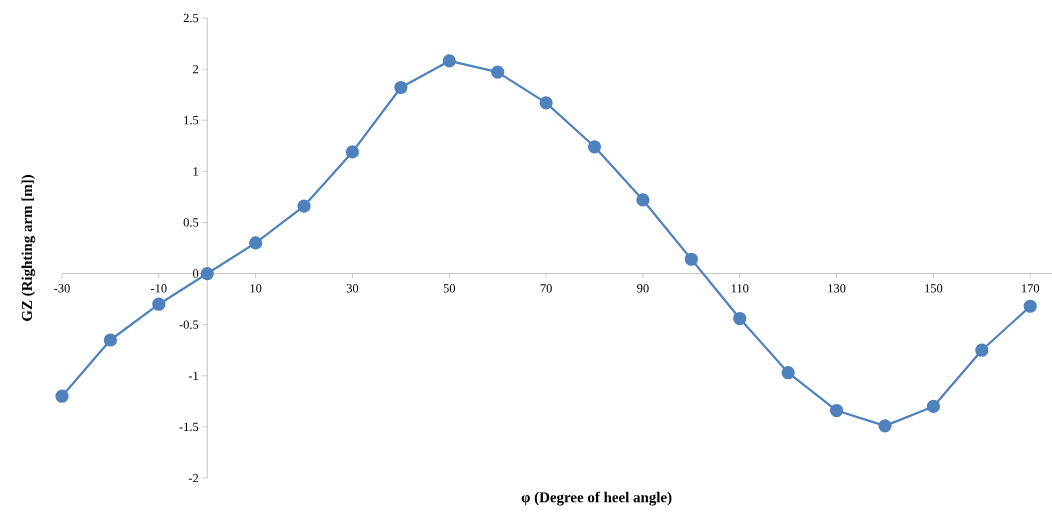 The width and height of the screenshot is (1052, 519). What do you see at coordinates (546, 288) in the screenshot?
I see `x-tick-label: 70` at bounding box center [546, 288].